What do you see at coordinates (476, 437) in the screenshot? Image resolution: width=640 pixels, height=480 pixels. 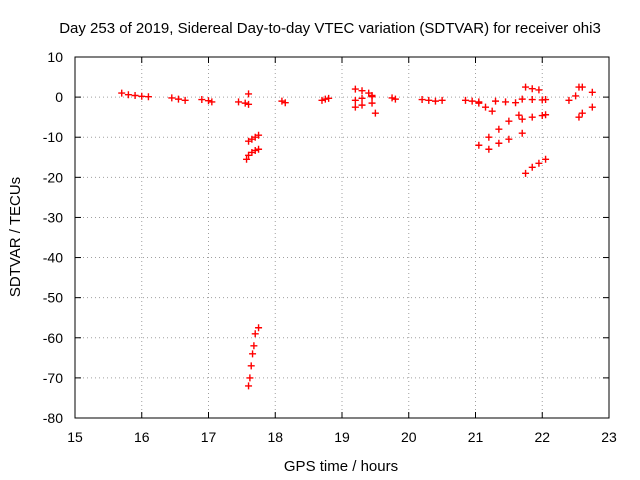 I see `x-tick-label: 21` at bounding box center [476, 437].